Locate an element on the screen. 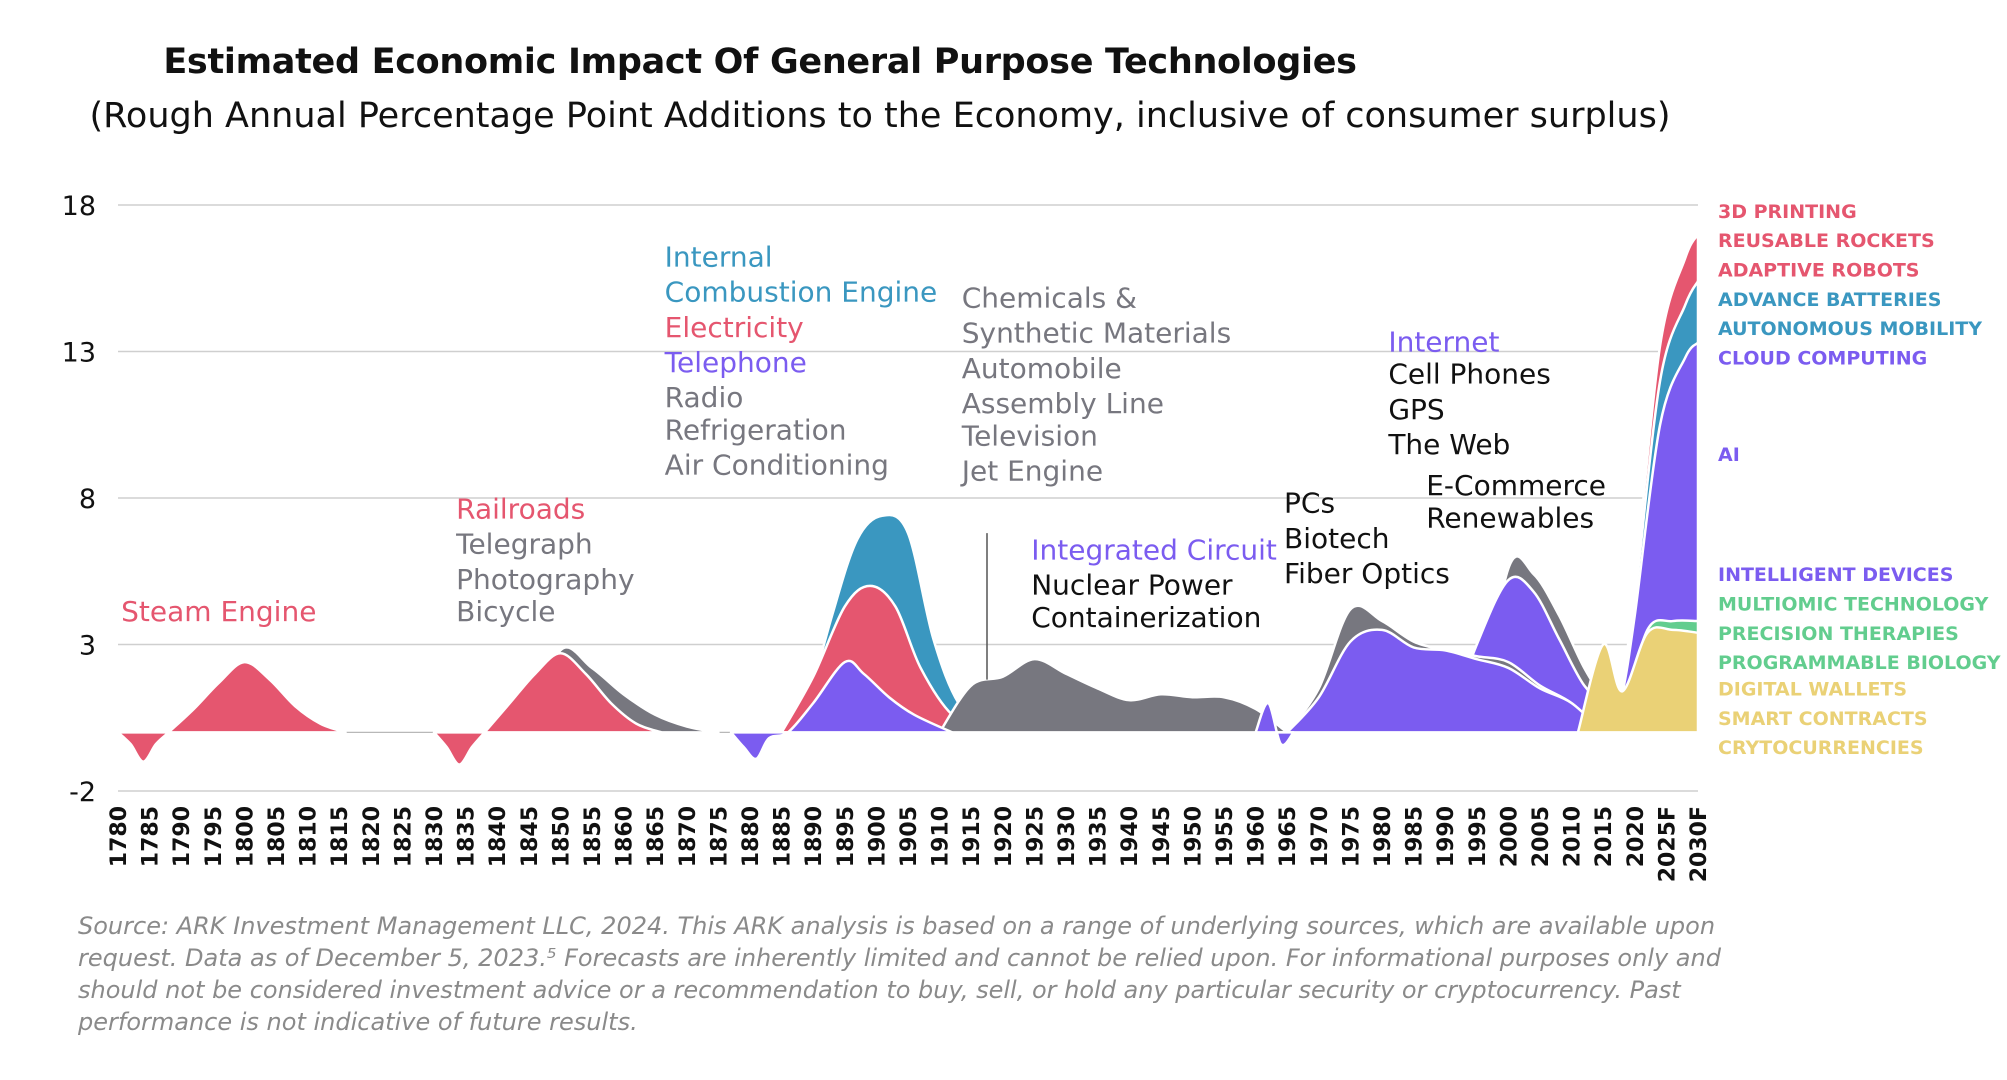  x-tick-label: 1835 is located at coordinates (467, 836).